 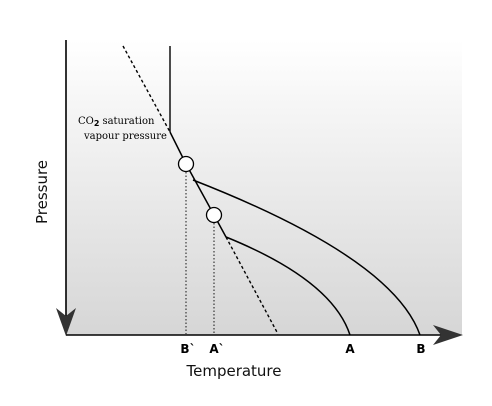 I want to click on annotation-line-2: vapour pressure, so click(x=125, y=136).